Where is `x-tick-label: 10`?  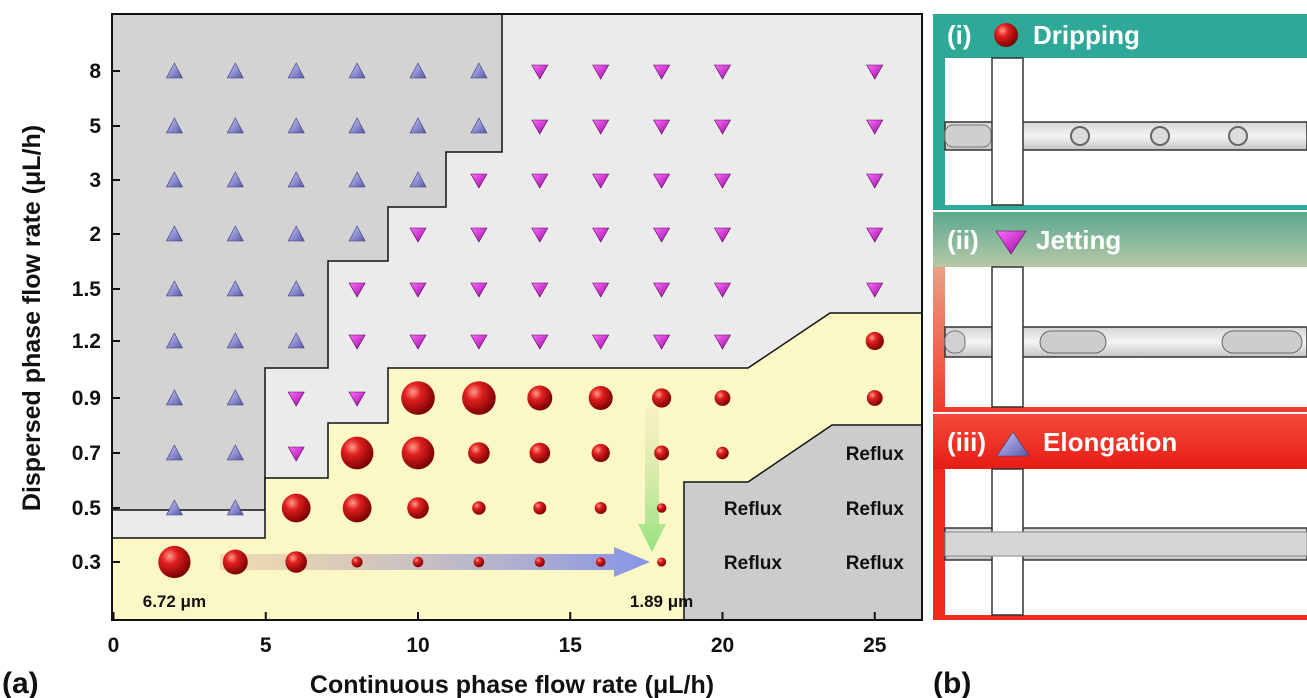 x-tick-label: 10 is located at coordinates (417, 645).